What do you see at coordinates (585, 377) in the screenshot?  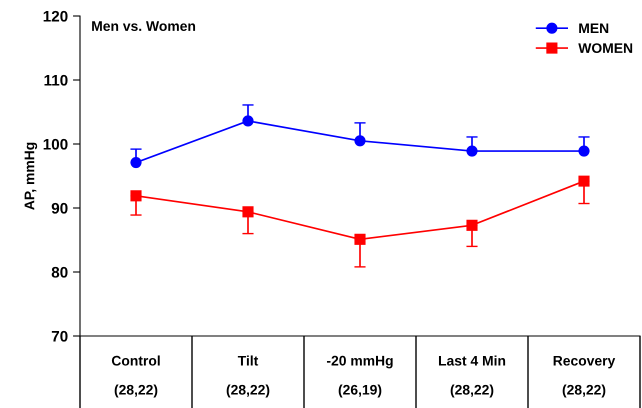 I see `x-tick-label: Recovery (28,22)` at bounding box center [585, 377].